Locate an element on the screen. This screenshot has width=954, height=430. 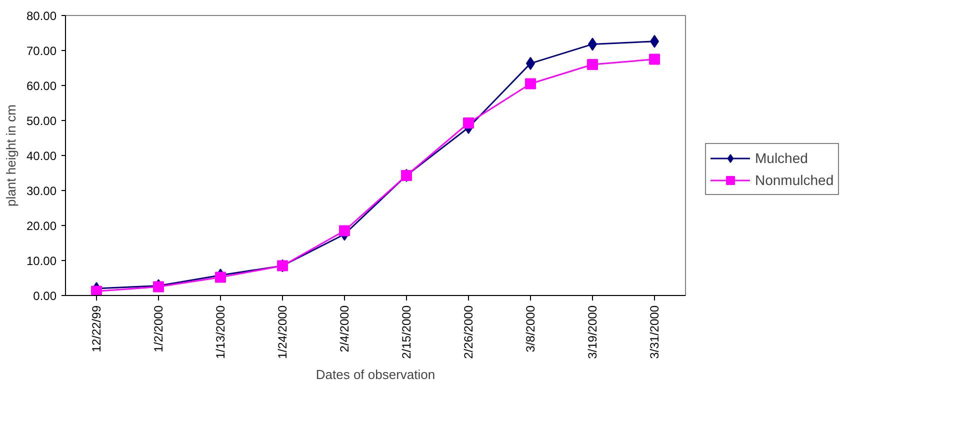
x-tick-label: 3/8/2000 is located at coordinates (531, 328).